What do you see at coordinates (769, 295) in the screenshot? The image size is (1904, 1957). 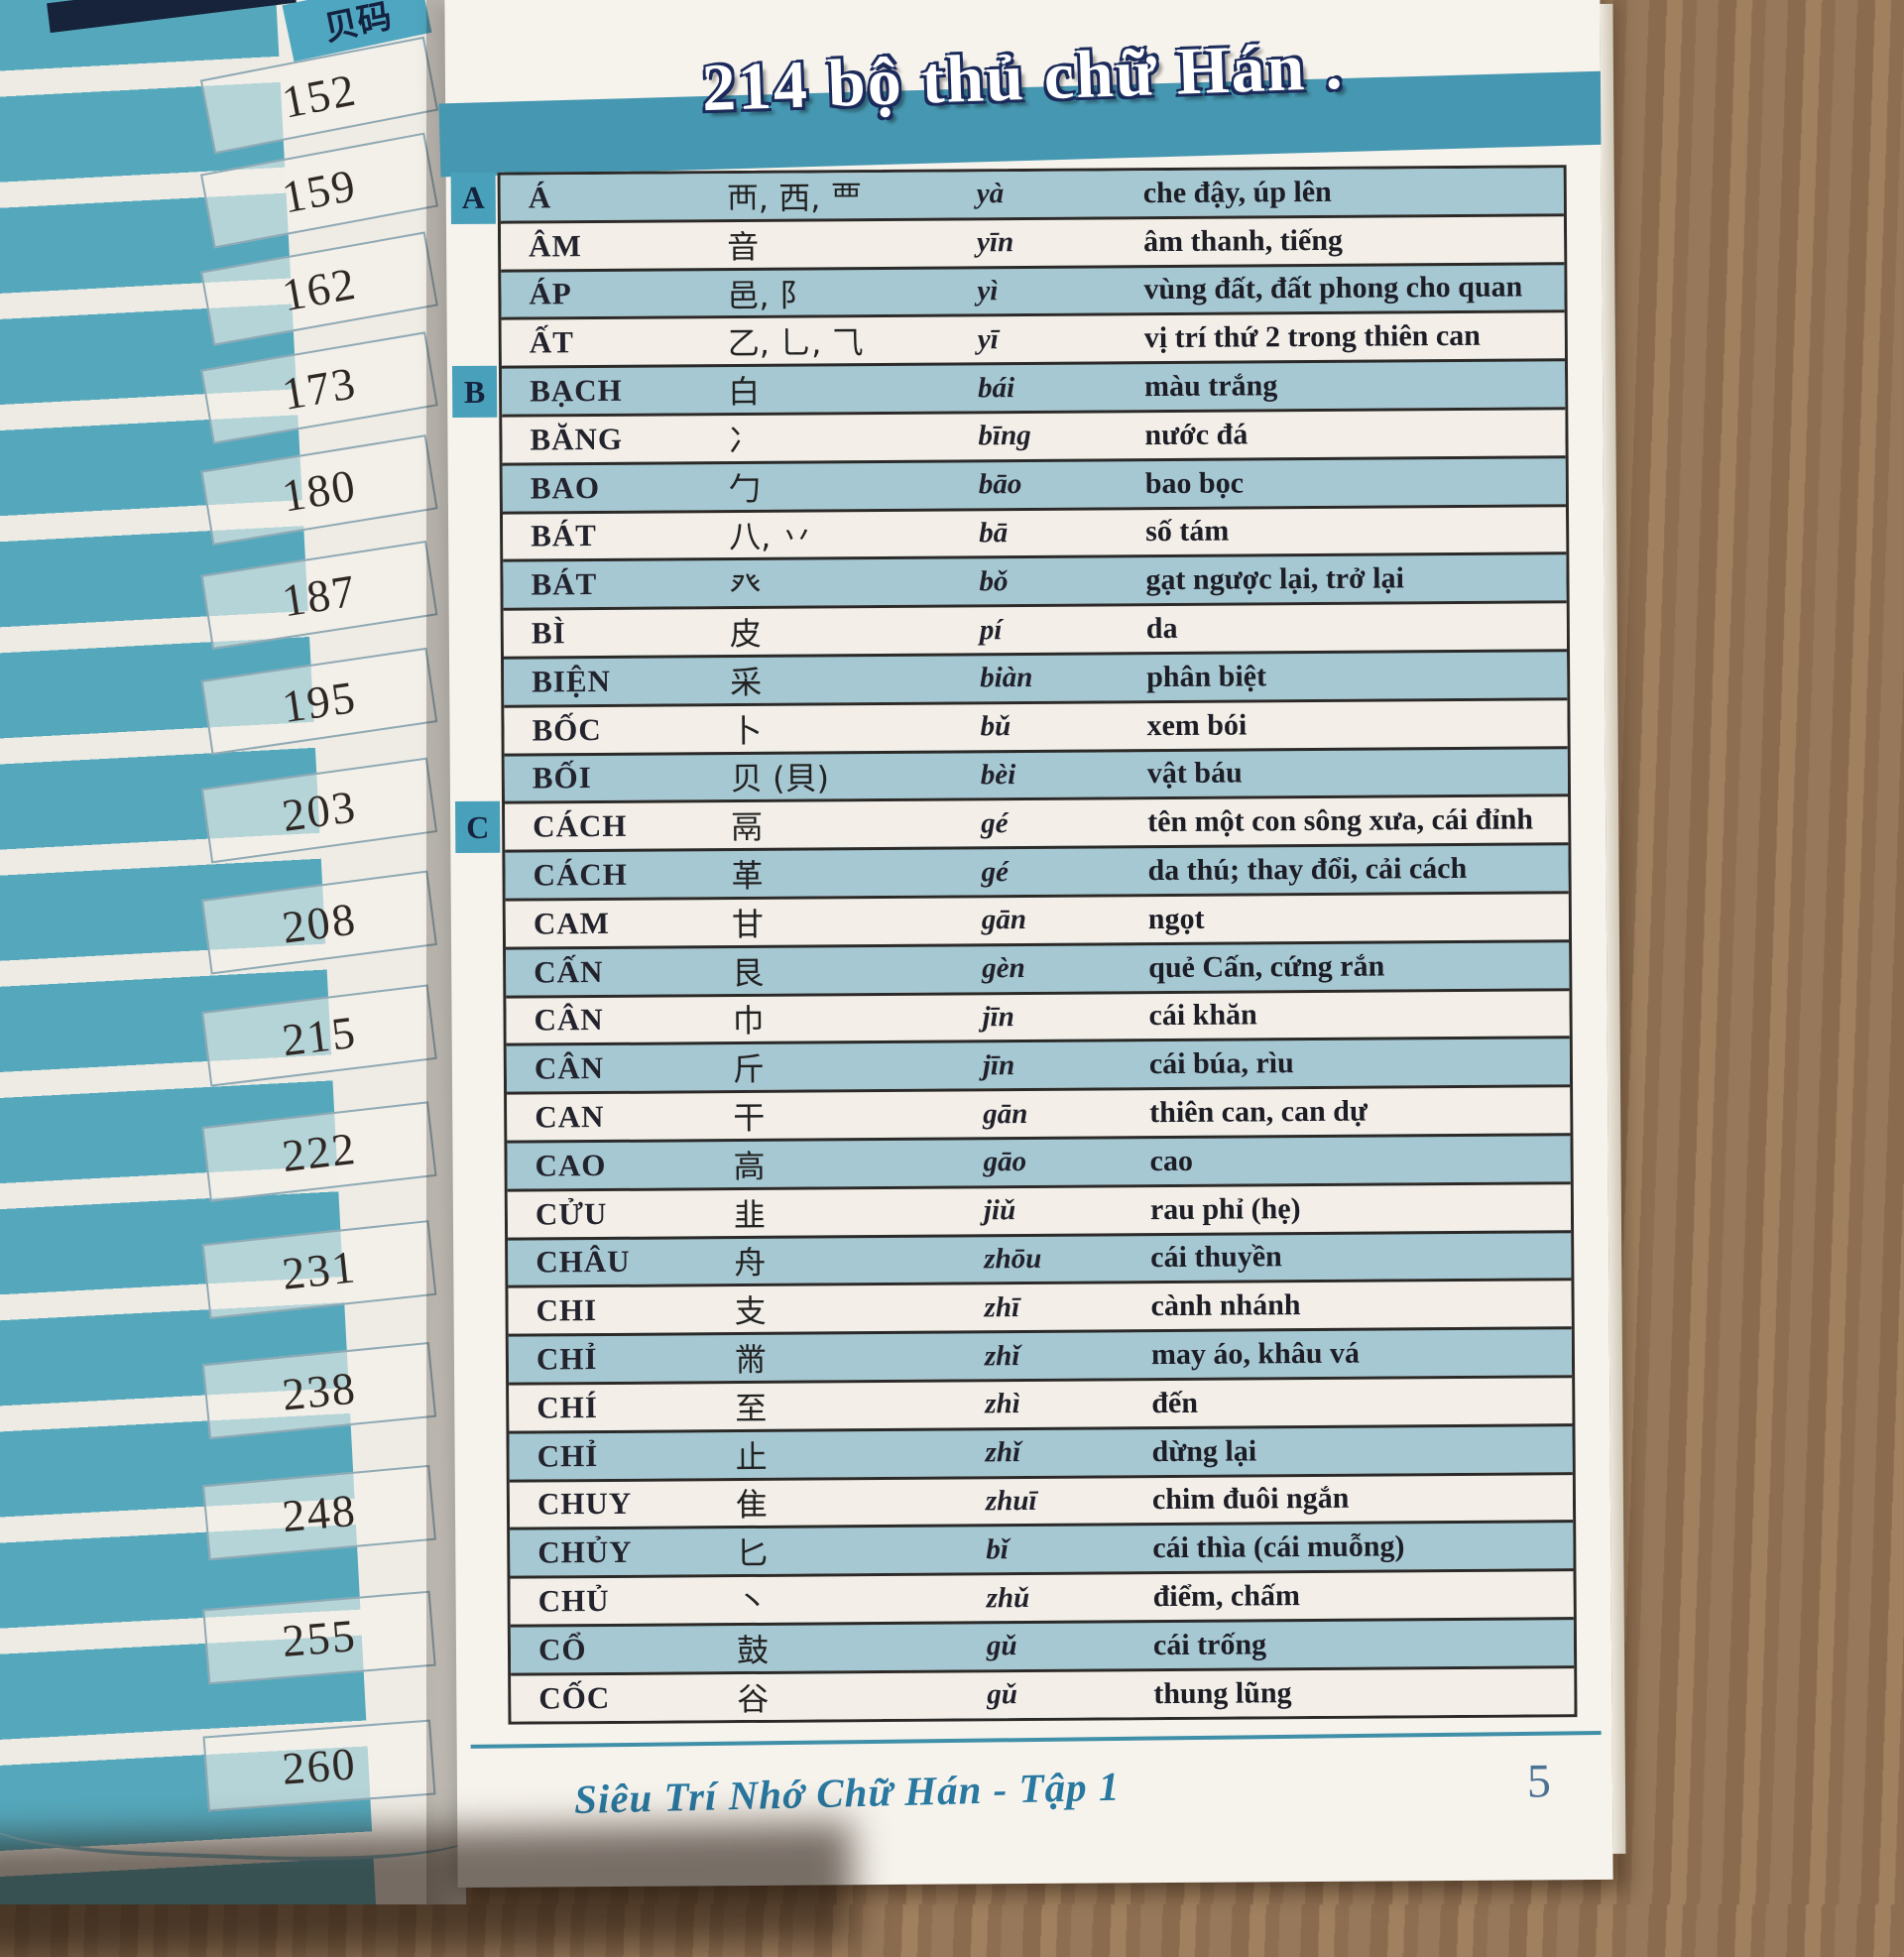 I see `radical-hanzi: 邑, 阝` at bounding box center [769, 295].